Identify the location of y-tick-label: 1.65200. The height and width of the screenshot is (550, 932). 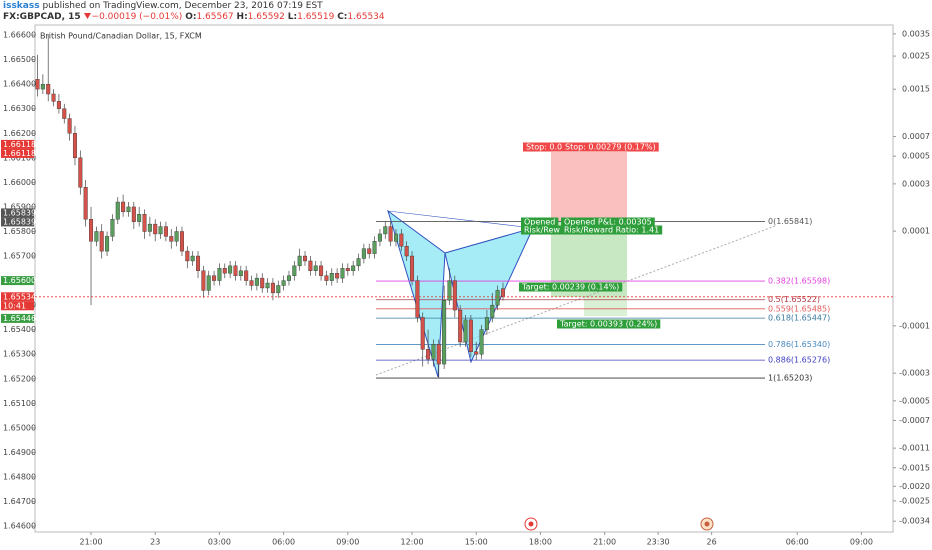
(19, 378).